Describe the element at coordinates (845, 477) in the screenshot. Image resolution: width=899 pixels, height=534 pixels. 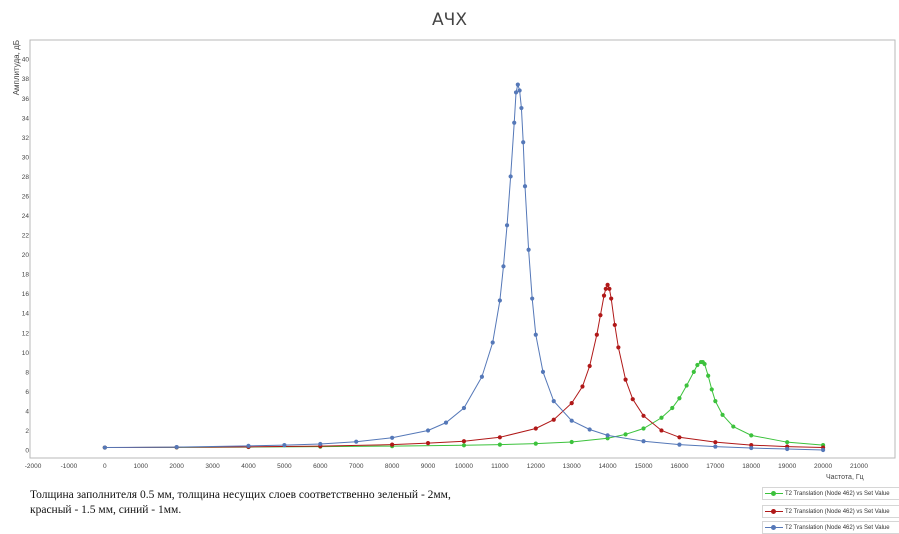
I see `x-axis-label: Частота, Гц` at that location.